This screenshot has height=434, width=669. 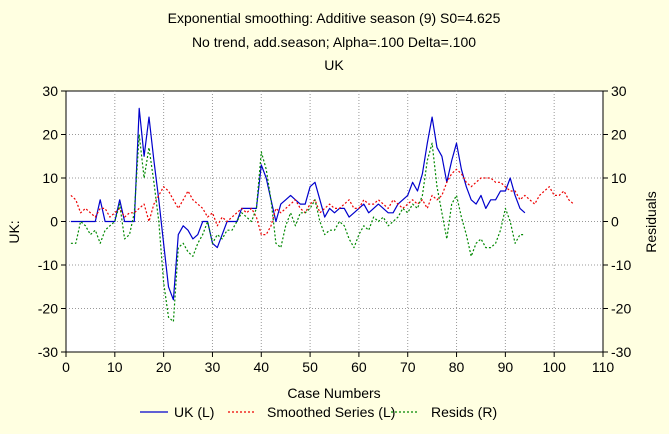 I want to click on left-y-tick-label: -20, so click(x=48, y=309).